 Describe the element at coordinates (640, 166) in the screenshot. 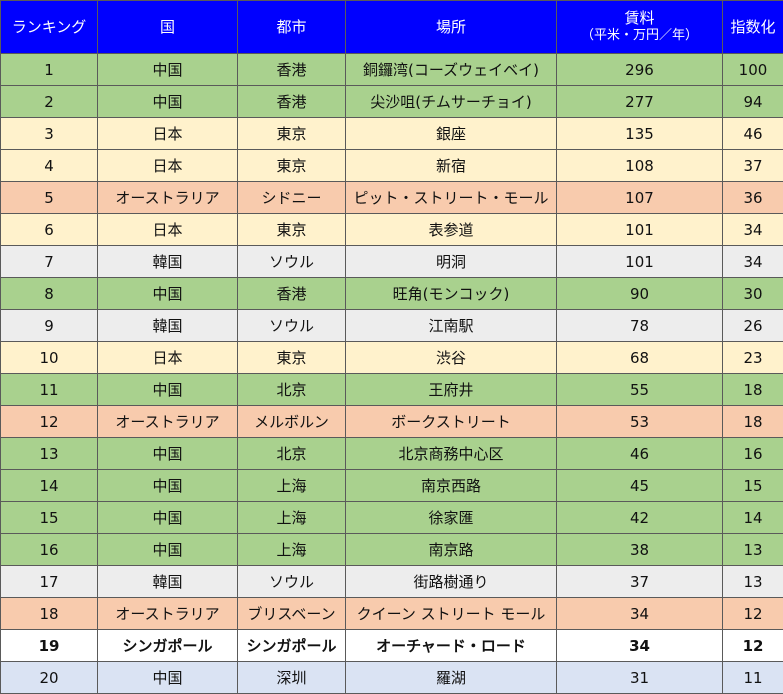

I see `cell-rent: 108` at that location.